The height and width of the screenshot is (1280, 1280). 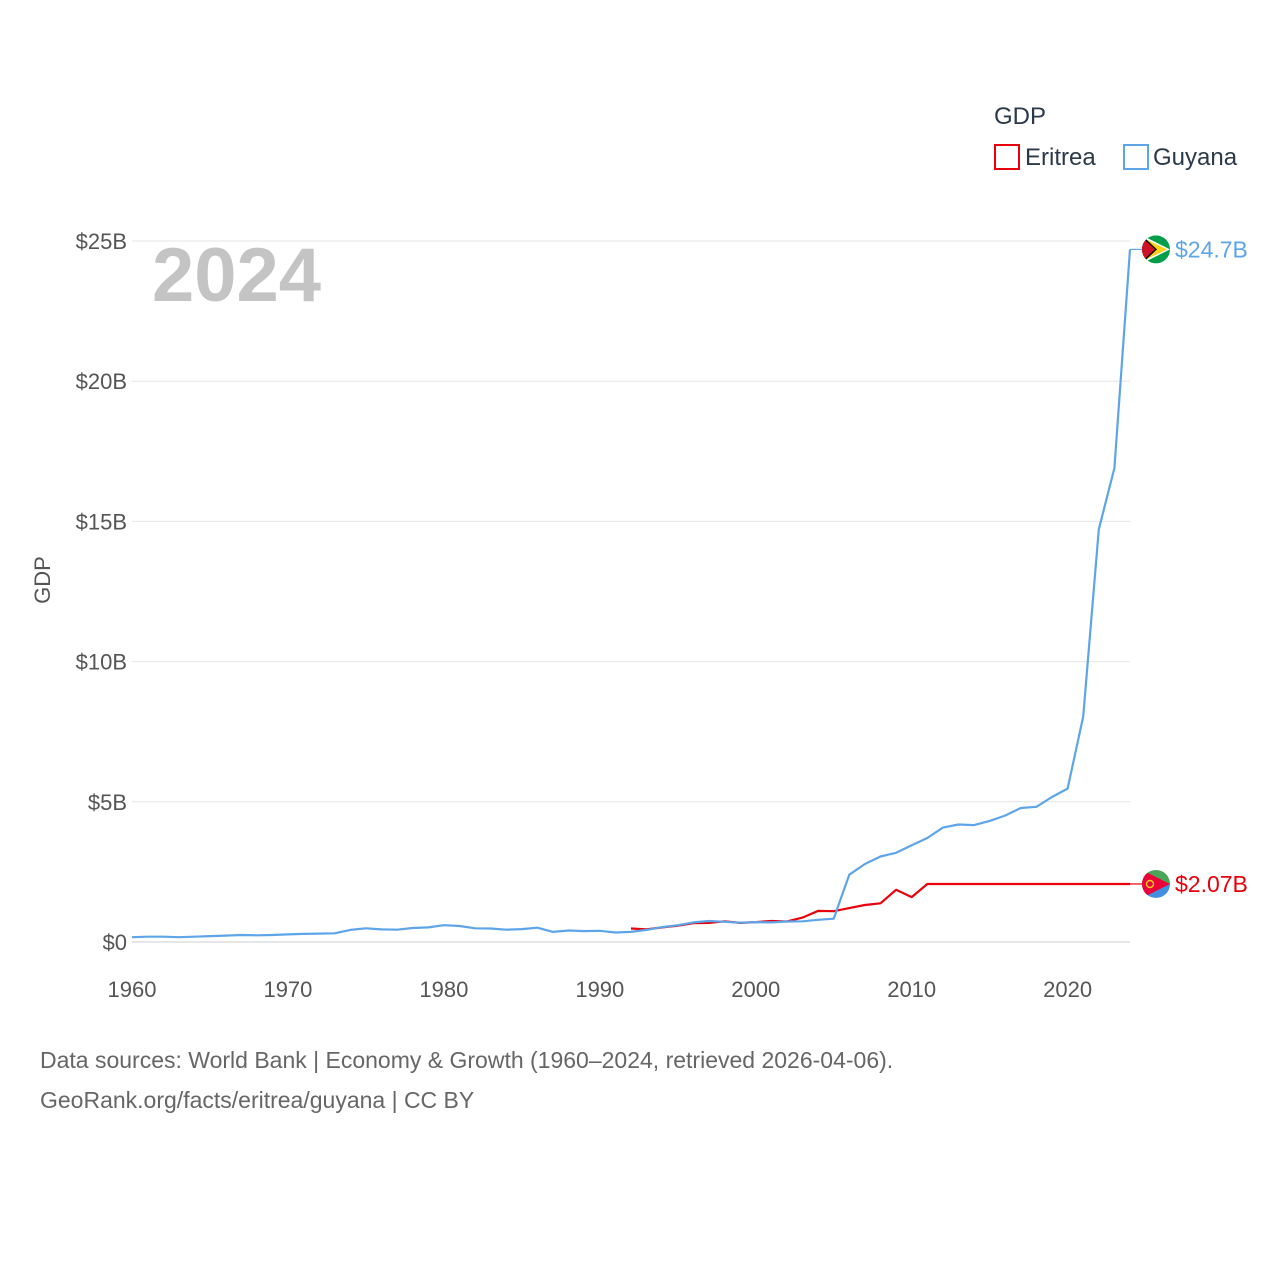 I want to click on eritrea-flag-icon, so click(x=1156, y=883).